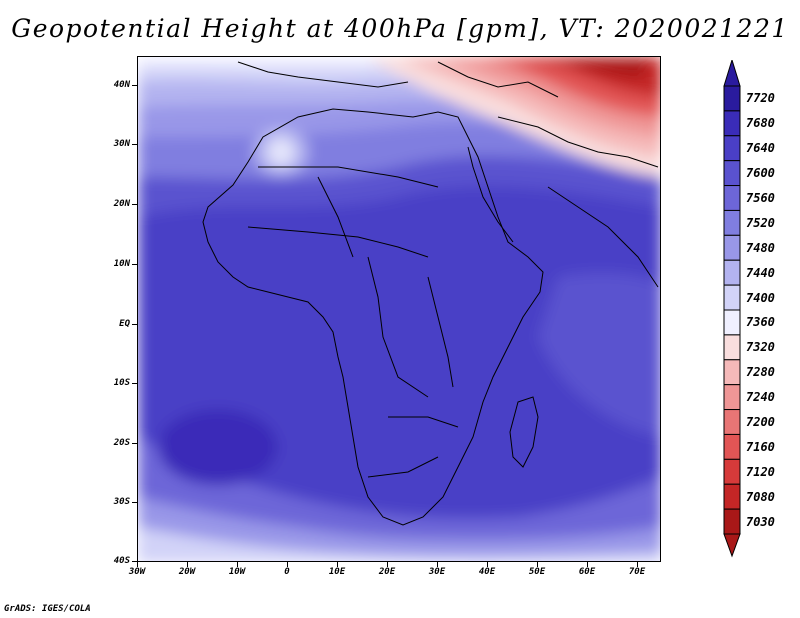 The image size is (800, 618). I want to click on lat-label-20n: 20N, so click(121, 204).